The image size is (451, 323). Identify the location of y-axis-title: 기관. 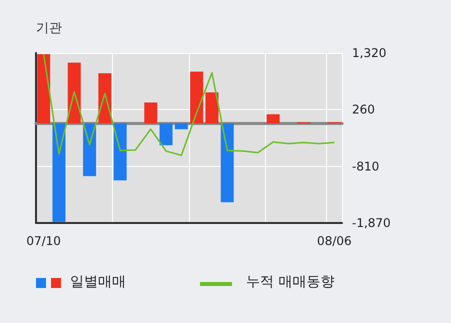
(49, 28).